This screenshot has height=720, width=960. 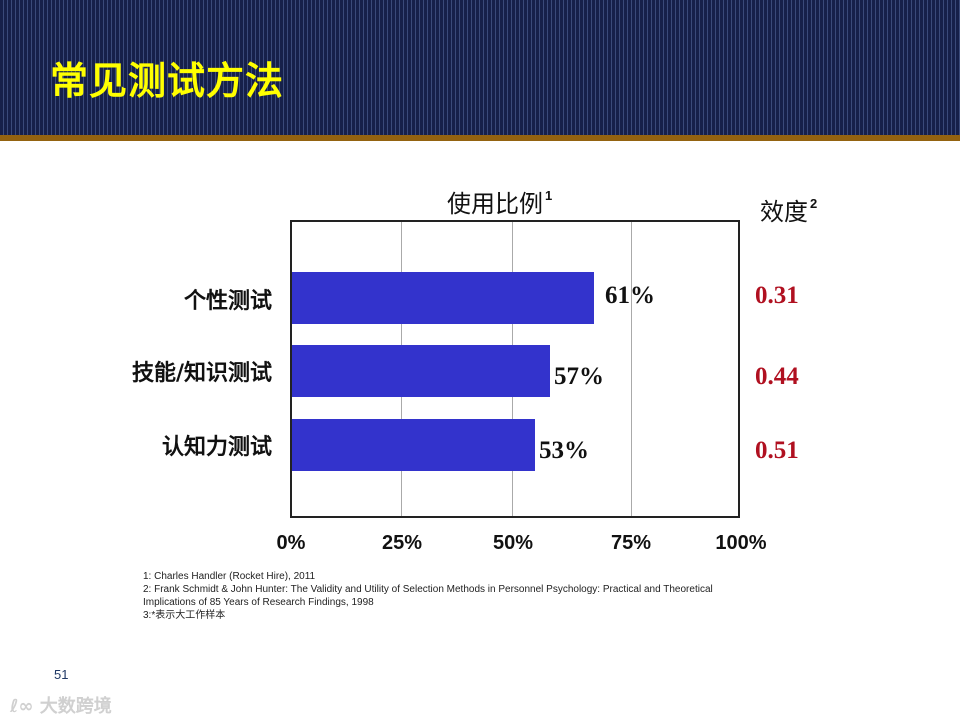 I want to click on x-tick-label: 25%, so click(x=402, y=543).